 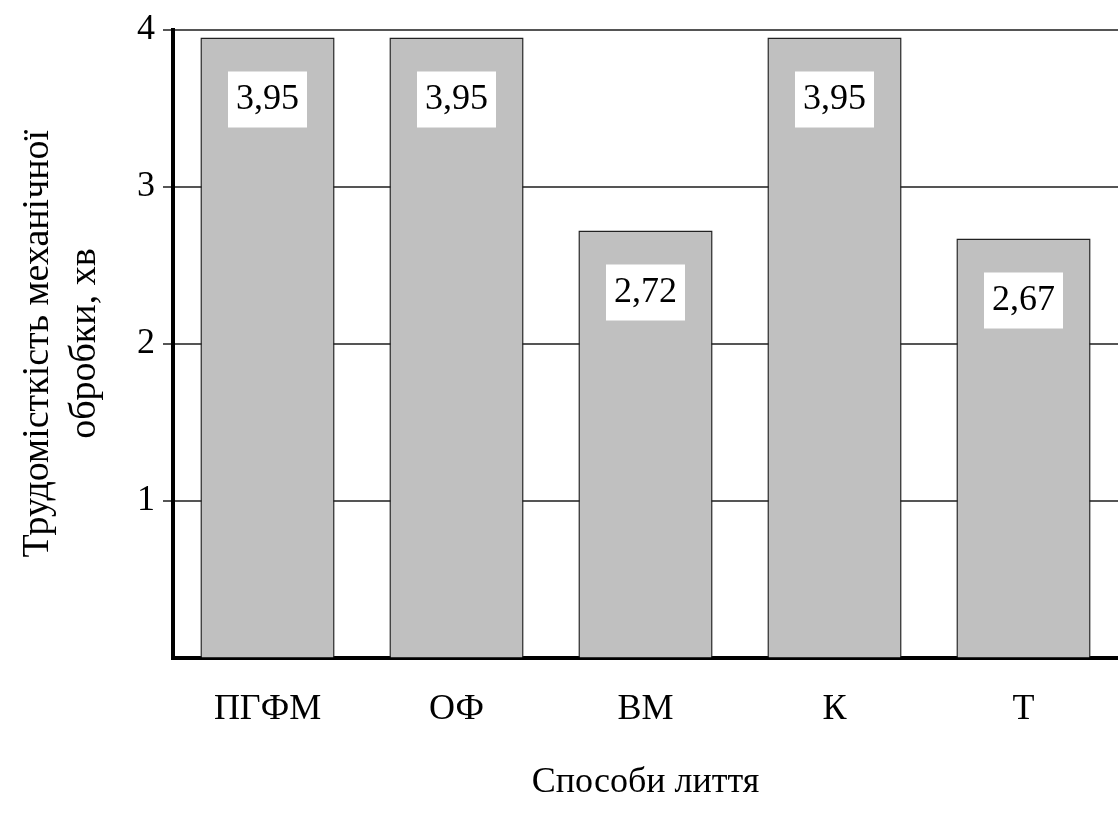 I want to click on x-tick-label: ВМ, so click(x=645, y=706).